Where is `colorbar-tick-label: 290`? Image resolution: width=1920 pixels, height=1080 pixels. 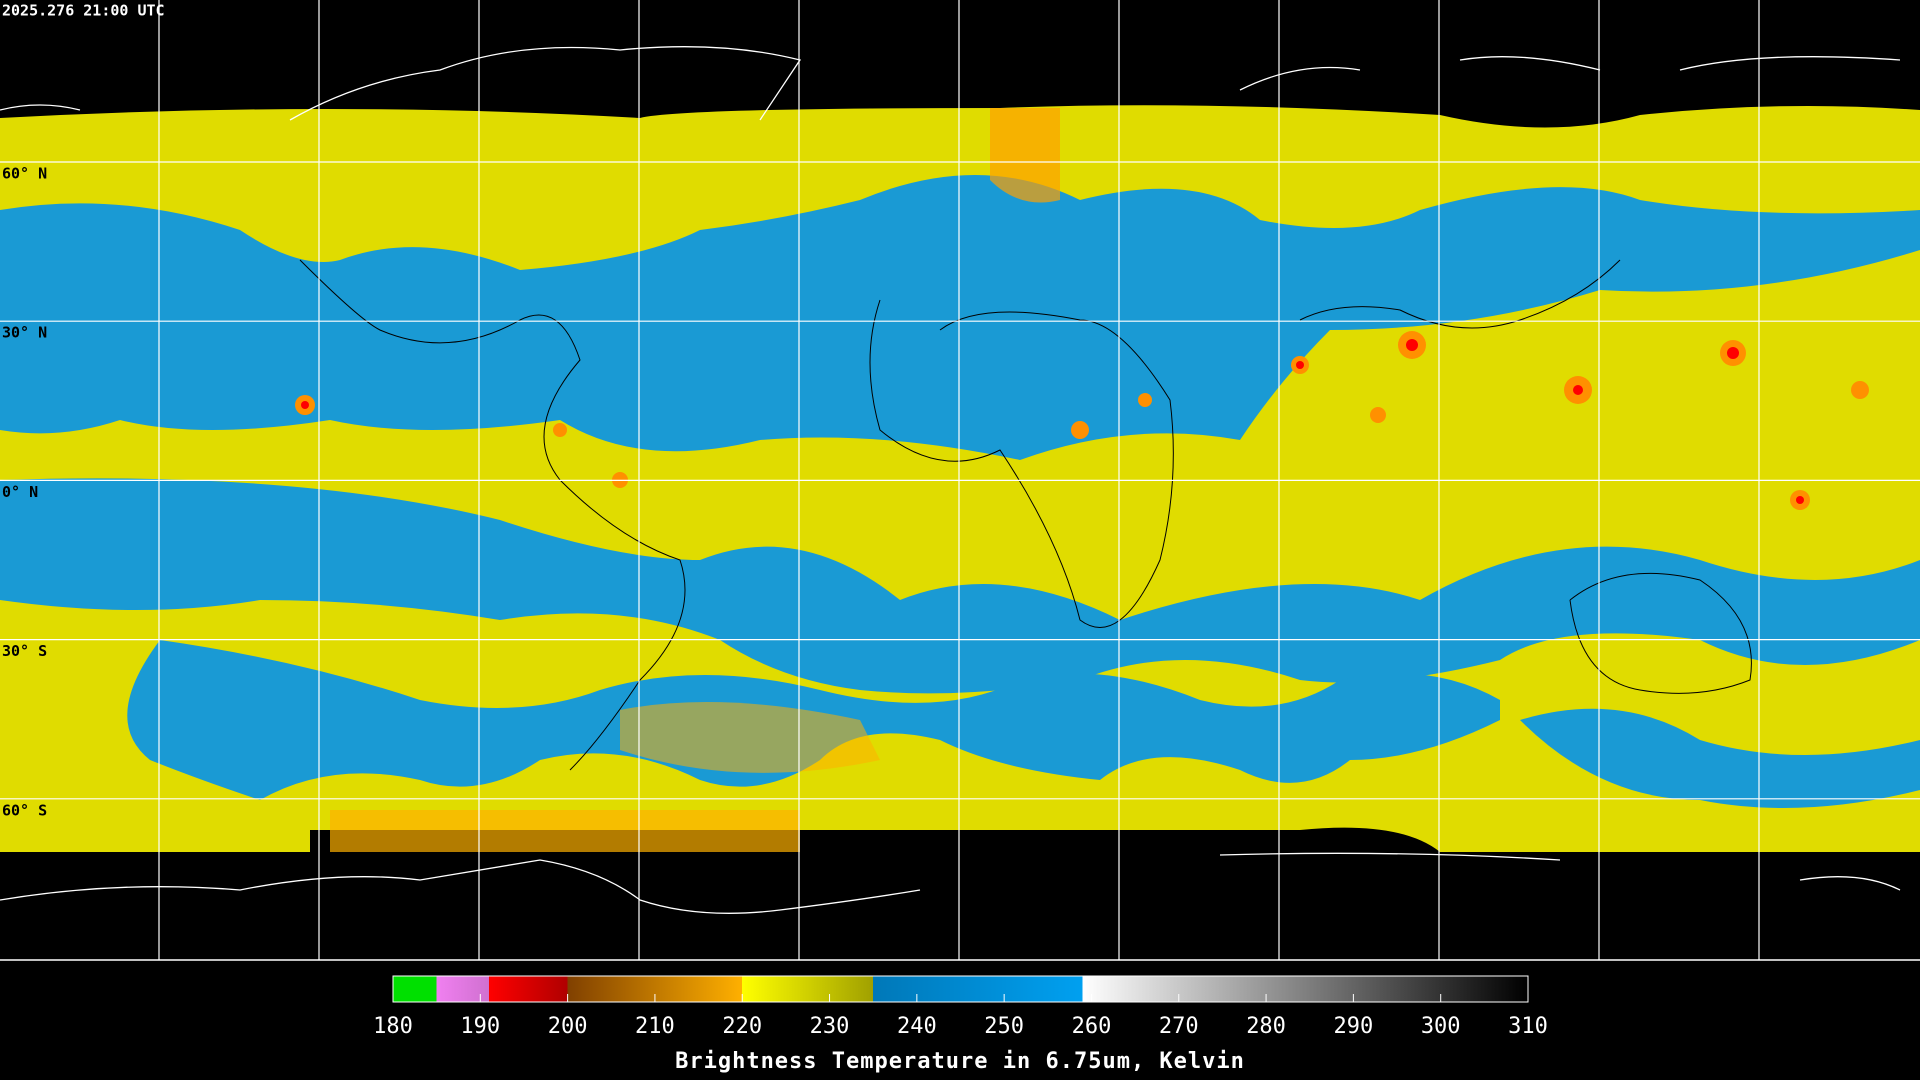 colorbar-tick-label: 290 is located at coordinates (1354, 1026).